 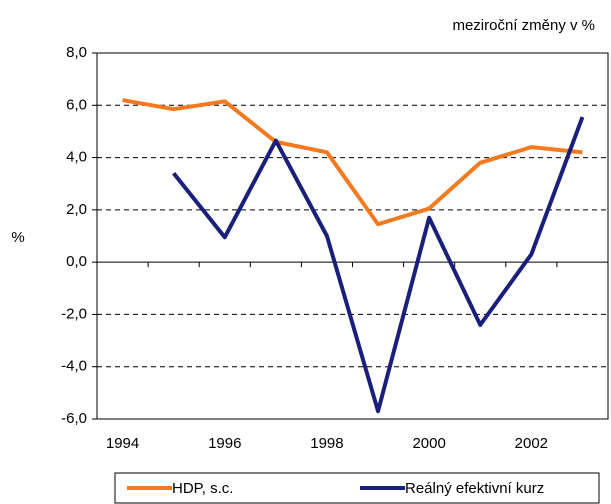 I want to click on legend-label: HDP, s.c., so click(x=202, y=488).